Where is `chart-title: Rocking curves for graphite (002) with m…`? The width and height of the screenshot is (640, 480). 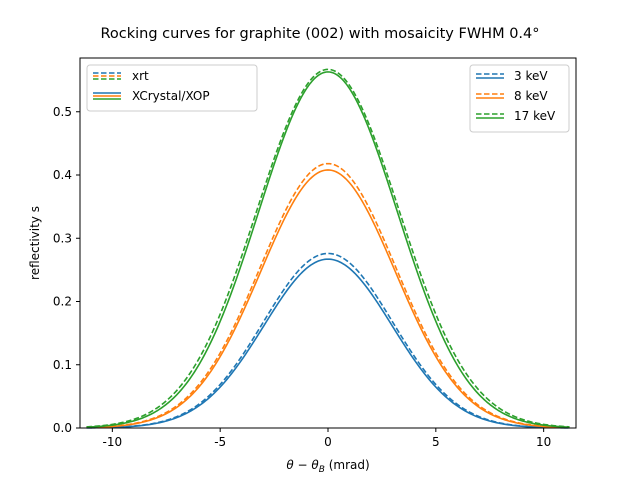
chart-title: Rocking curves for graphite (002) with m… is located at coordinates (319, 34).